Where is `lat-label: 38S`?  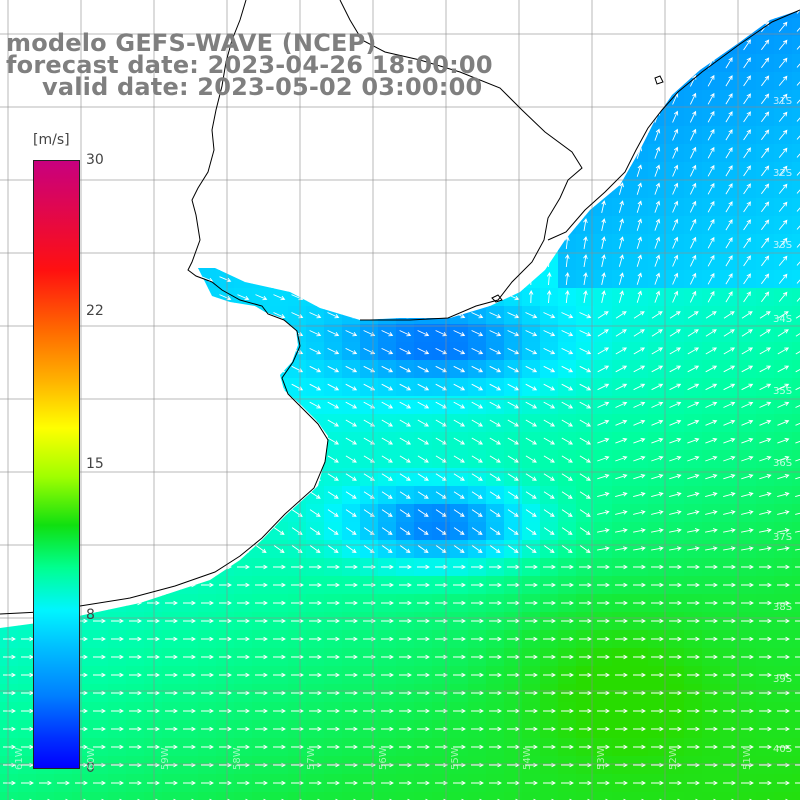 lat-label: 38S is located at coordinates (783, 607).